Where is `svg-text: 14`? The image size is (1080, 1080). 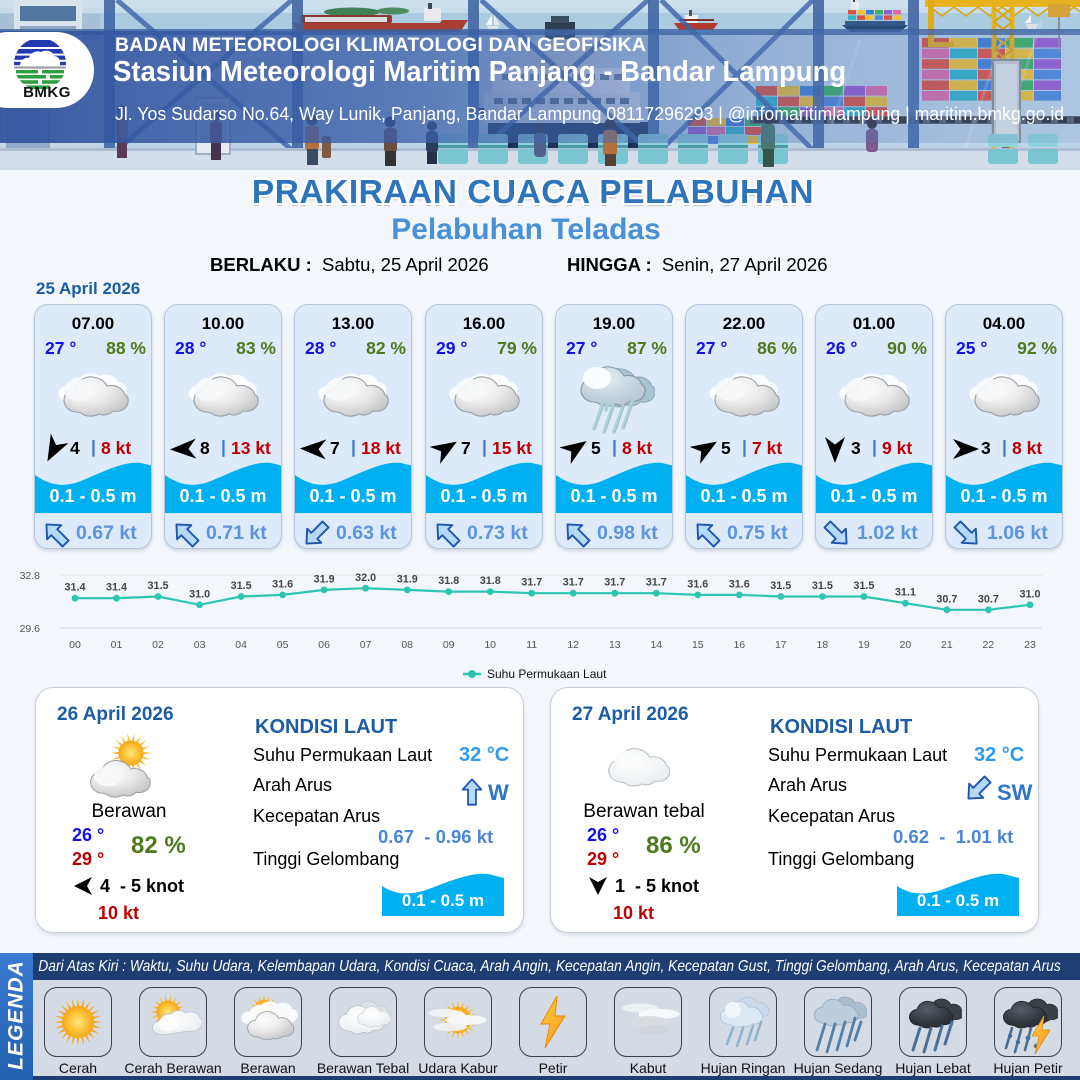 svg-text: 14 is located at coordinates (656, 645).